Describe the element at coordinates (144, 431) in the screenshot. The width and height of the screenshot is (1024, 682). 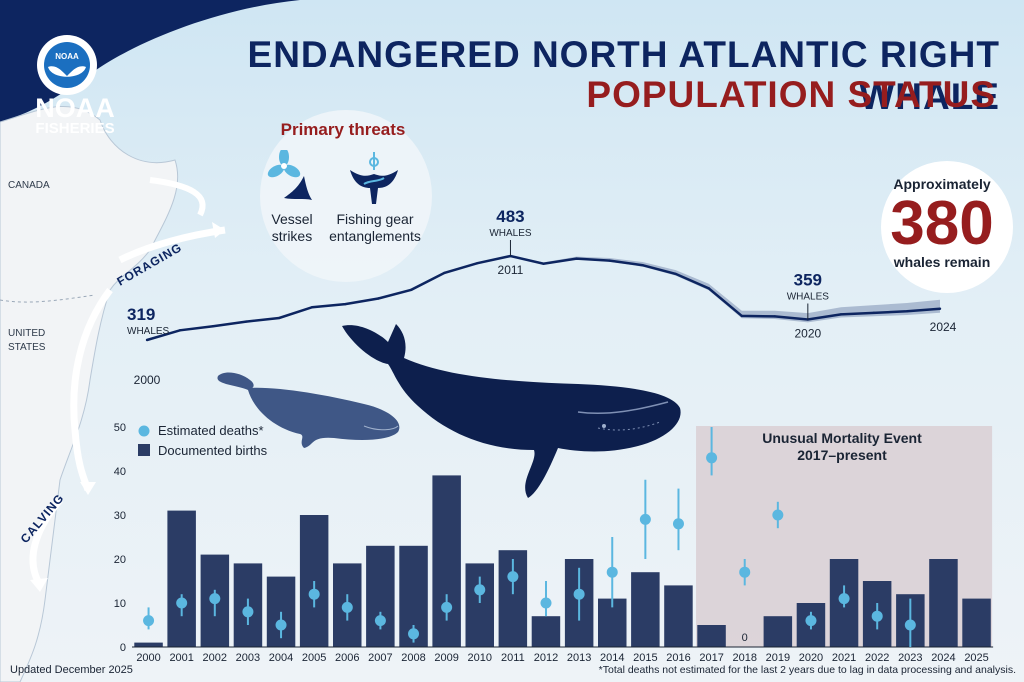
I see `legend-deaths-swatch` at that location.